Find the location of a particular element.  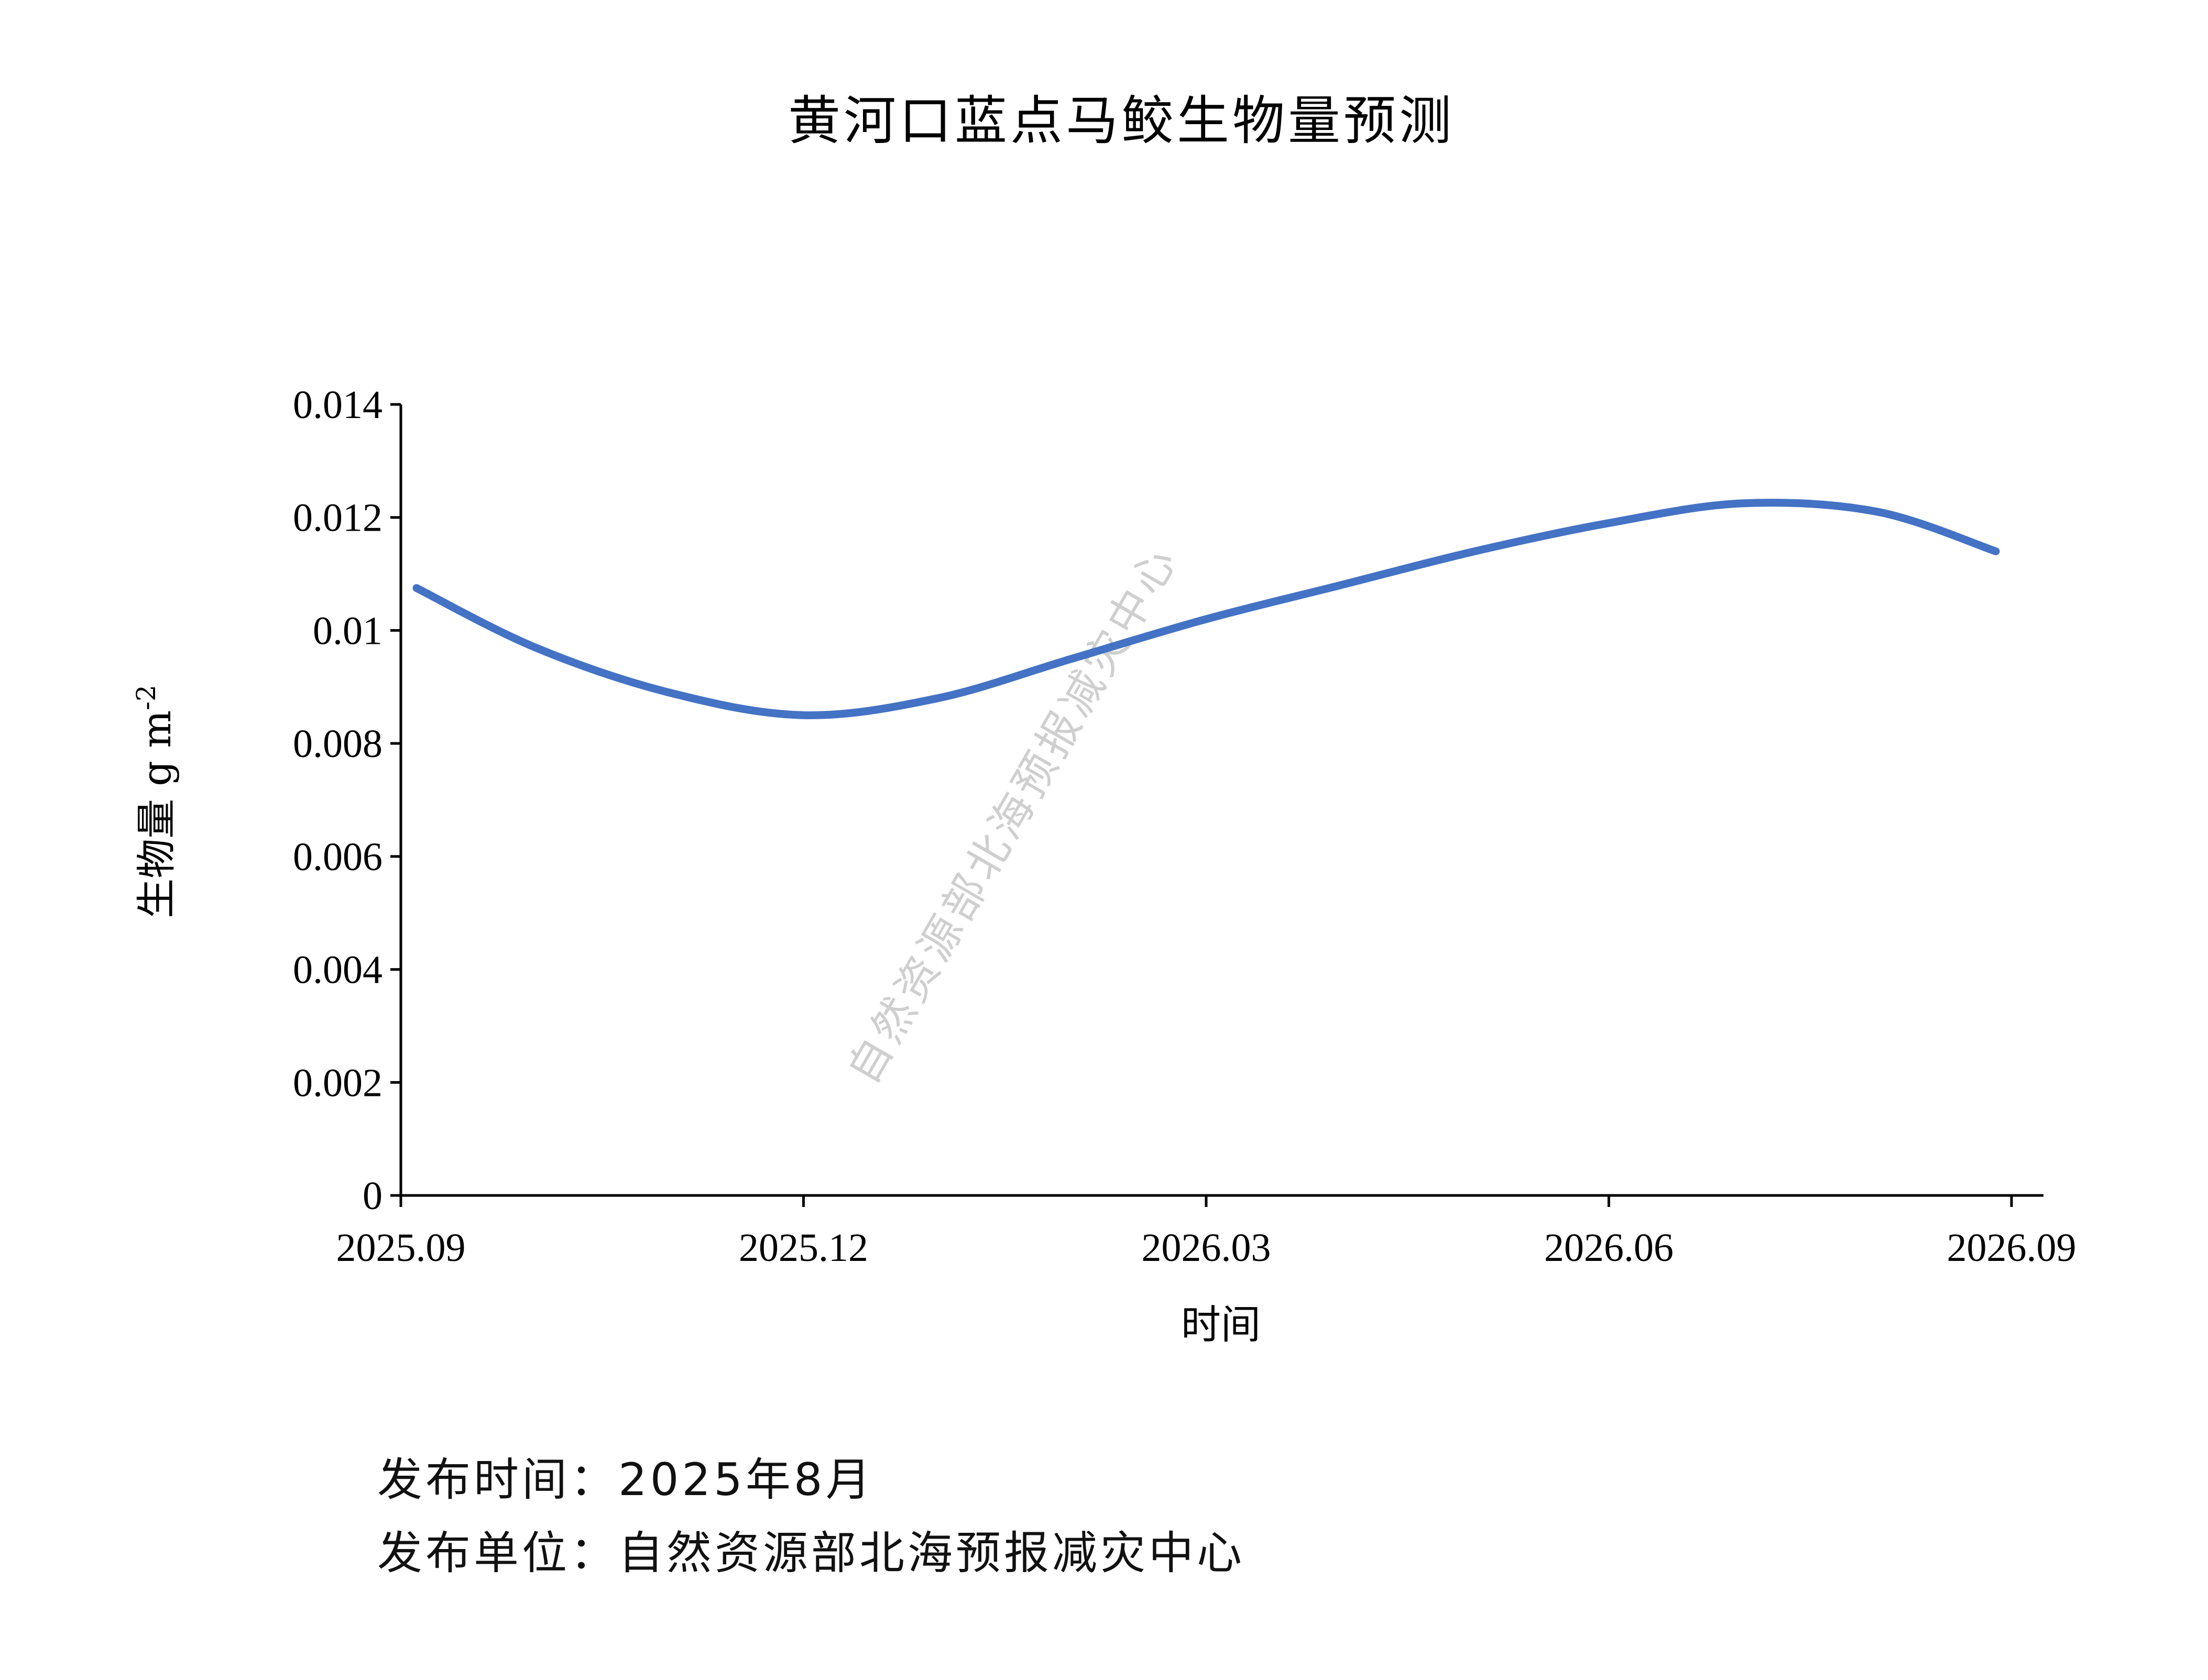

y-axis-label: 生物量 g m-2 is located at coordinates (155, 802).